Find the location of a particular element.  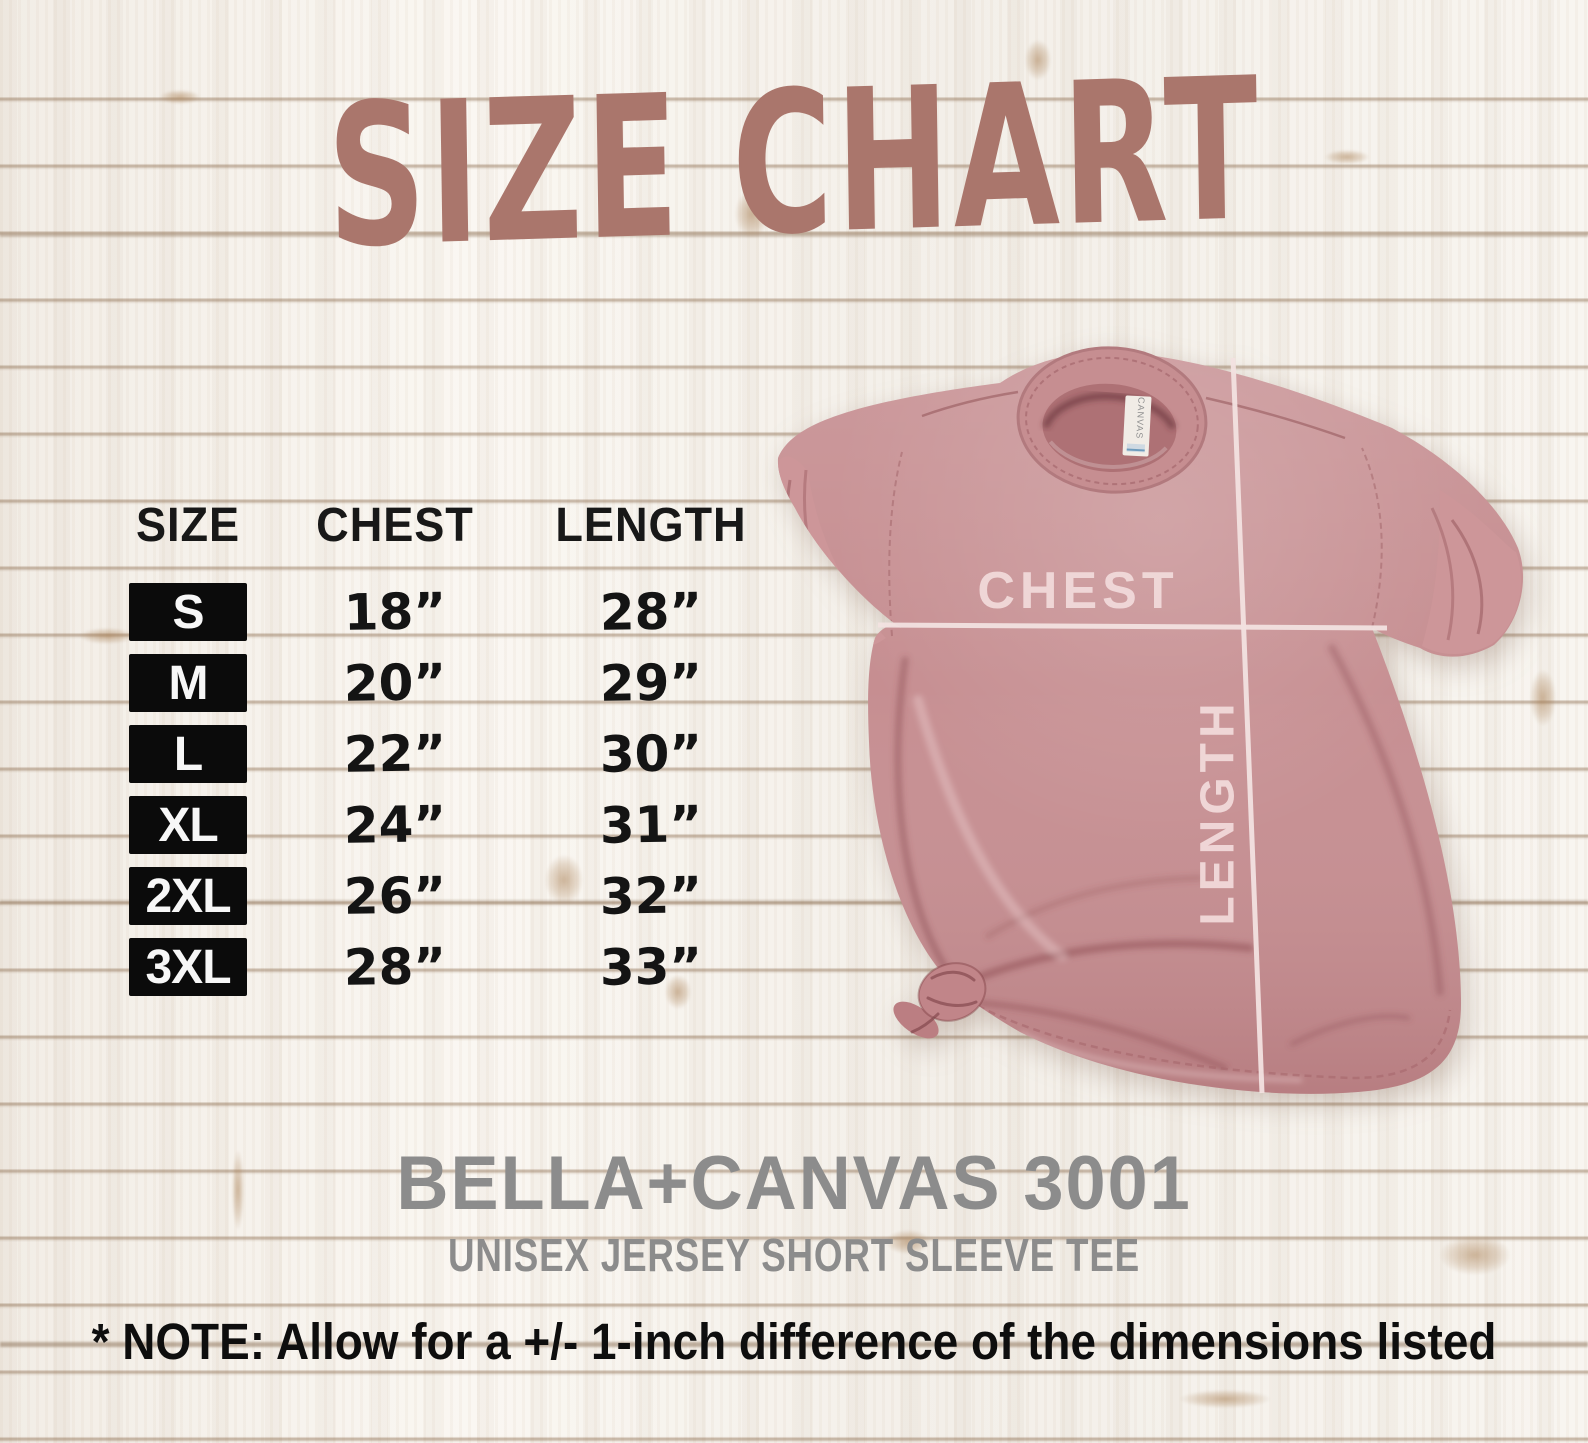

size-badge: XL is located at coordinates (188, 825).